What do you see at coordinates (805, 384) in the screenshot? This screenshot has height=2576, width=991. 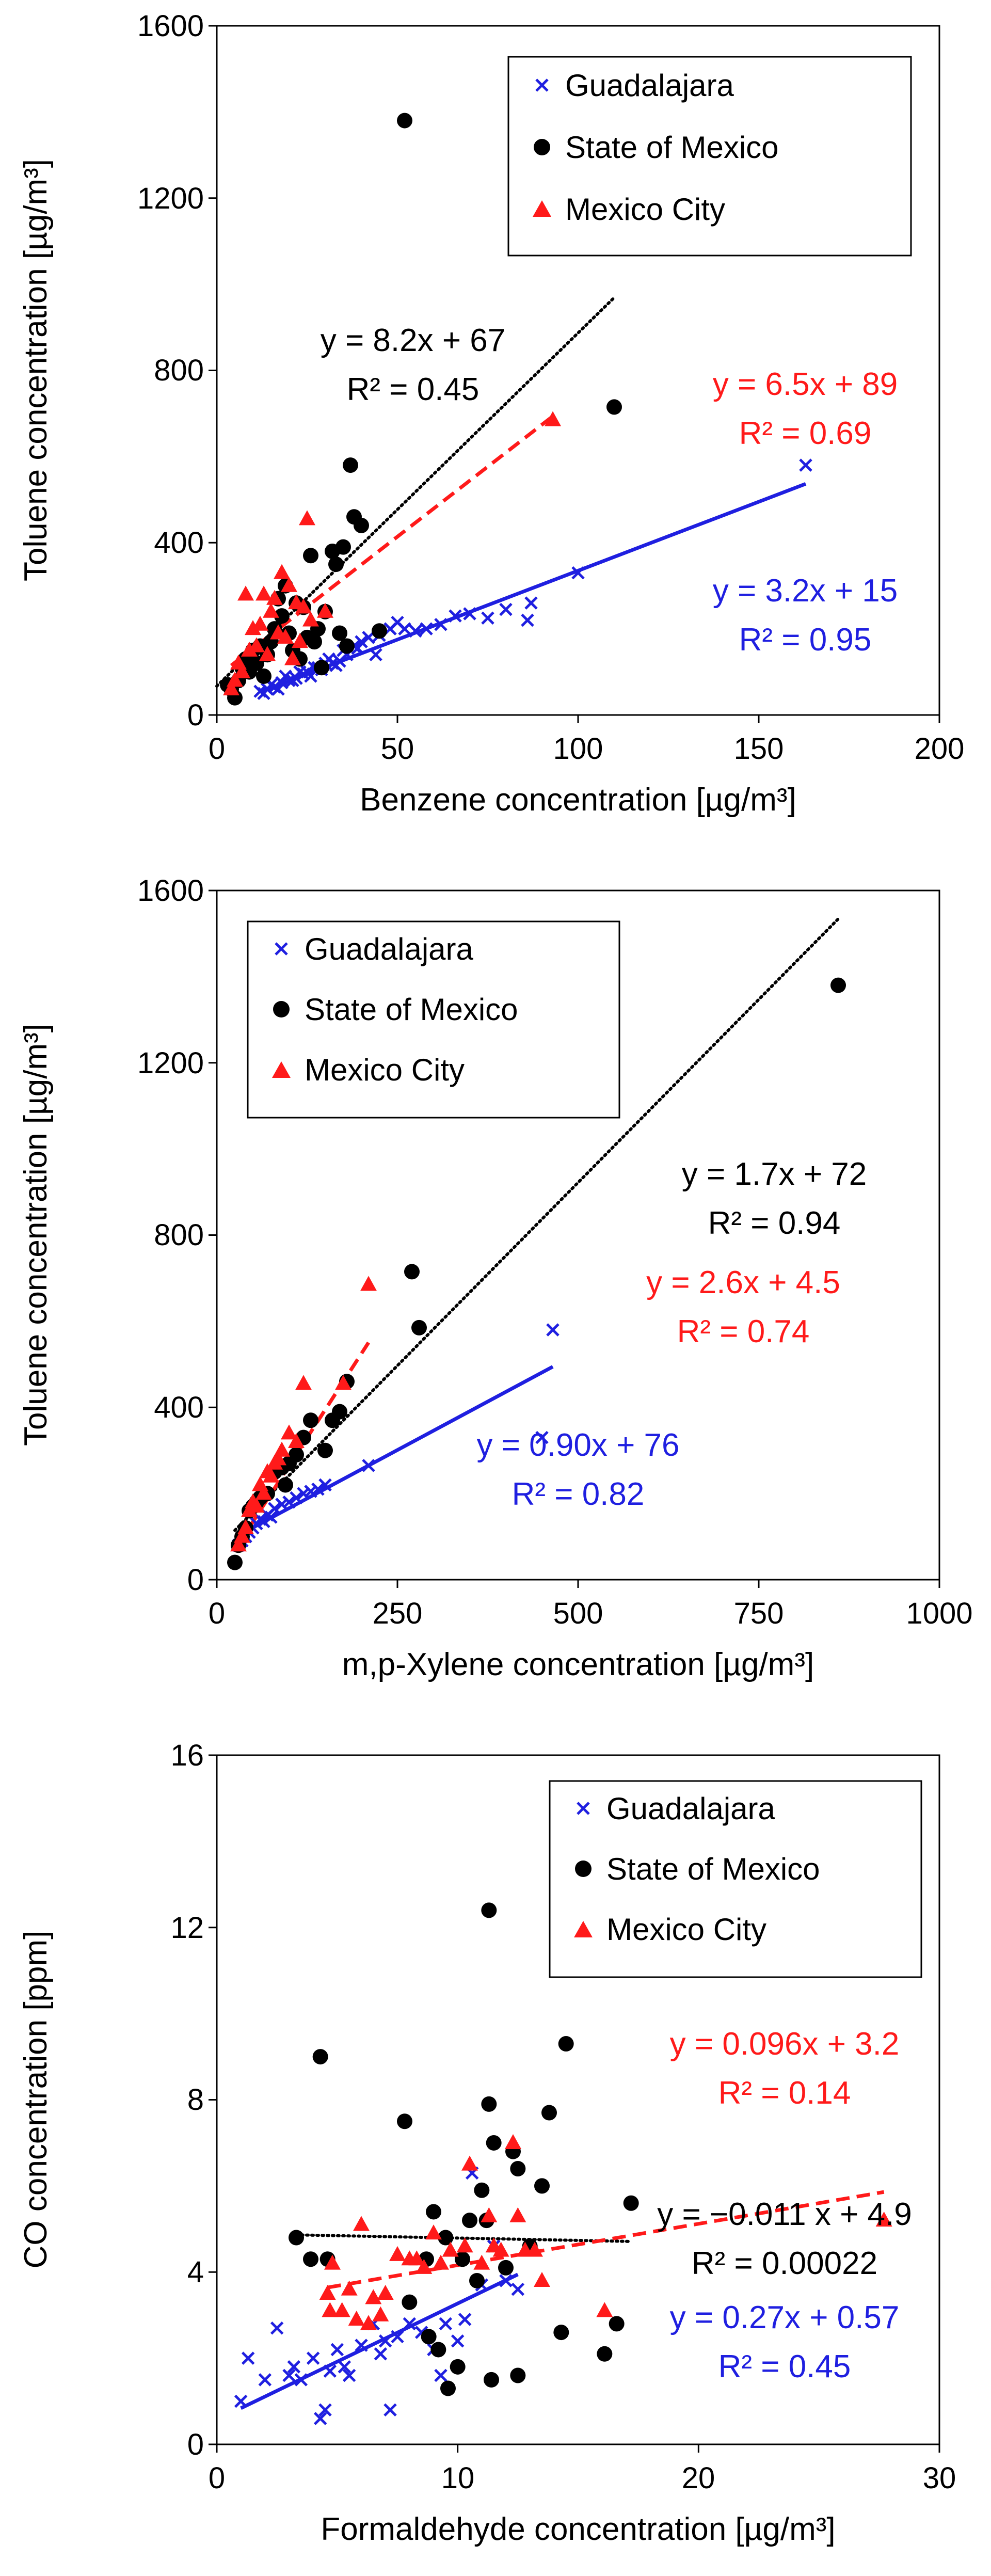 I see `fit-equation-mexico-city: y = 6.5x + 89` at bounding box center [805, 384].